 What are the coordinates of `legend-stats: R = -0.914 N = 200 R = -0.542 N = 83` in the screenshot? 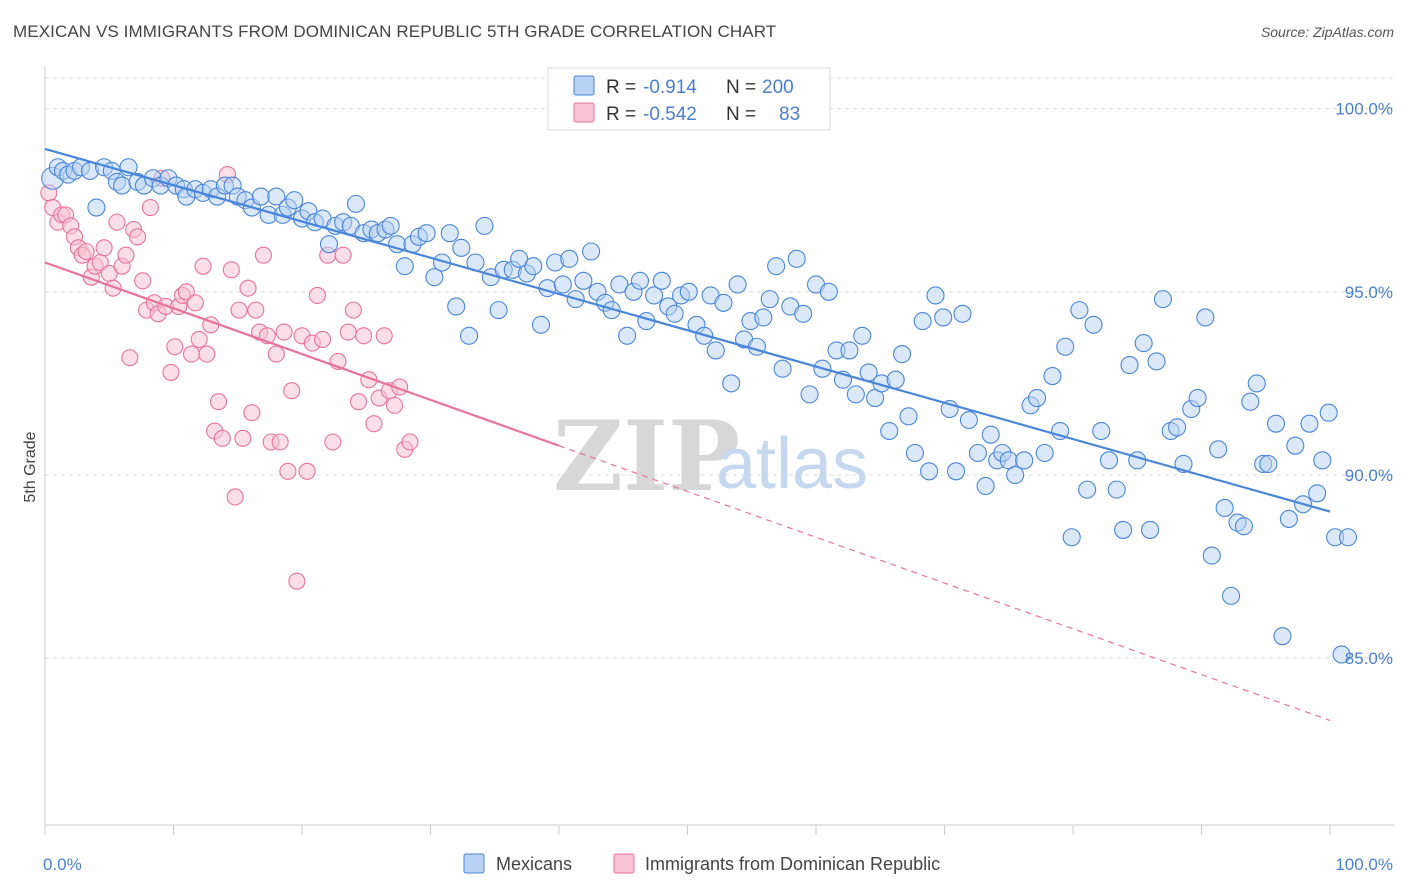 It's located at (689, 99).